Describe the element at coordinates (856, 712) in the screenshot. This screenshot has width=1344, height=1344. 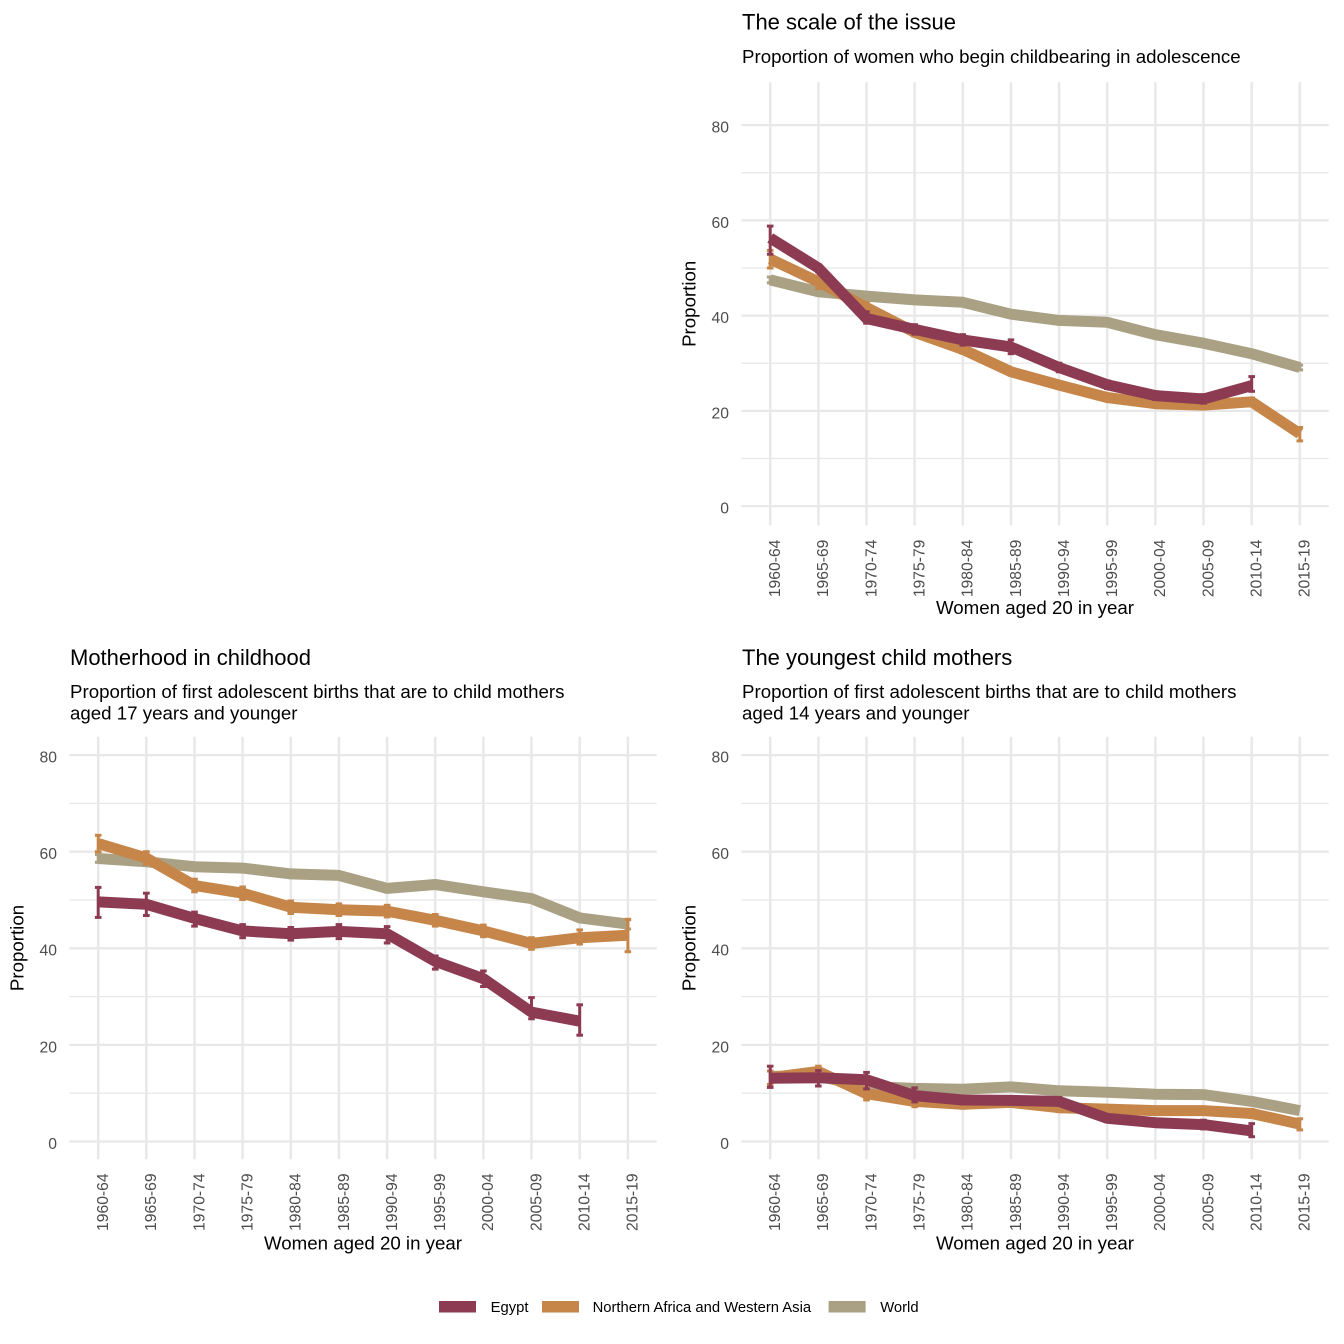
I see `svg-text: aged 14 years and younger` at that location.